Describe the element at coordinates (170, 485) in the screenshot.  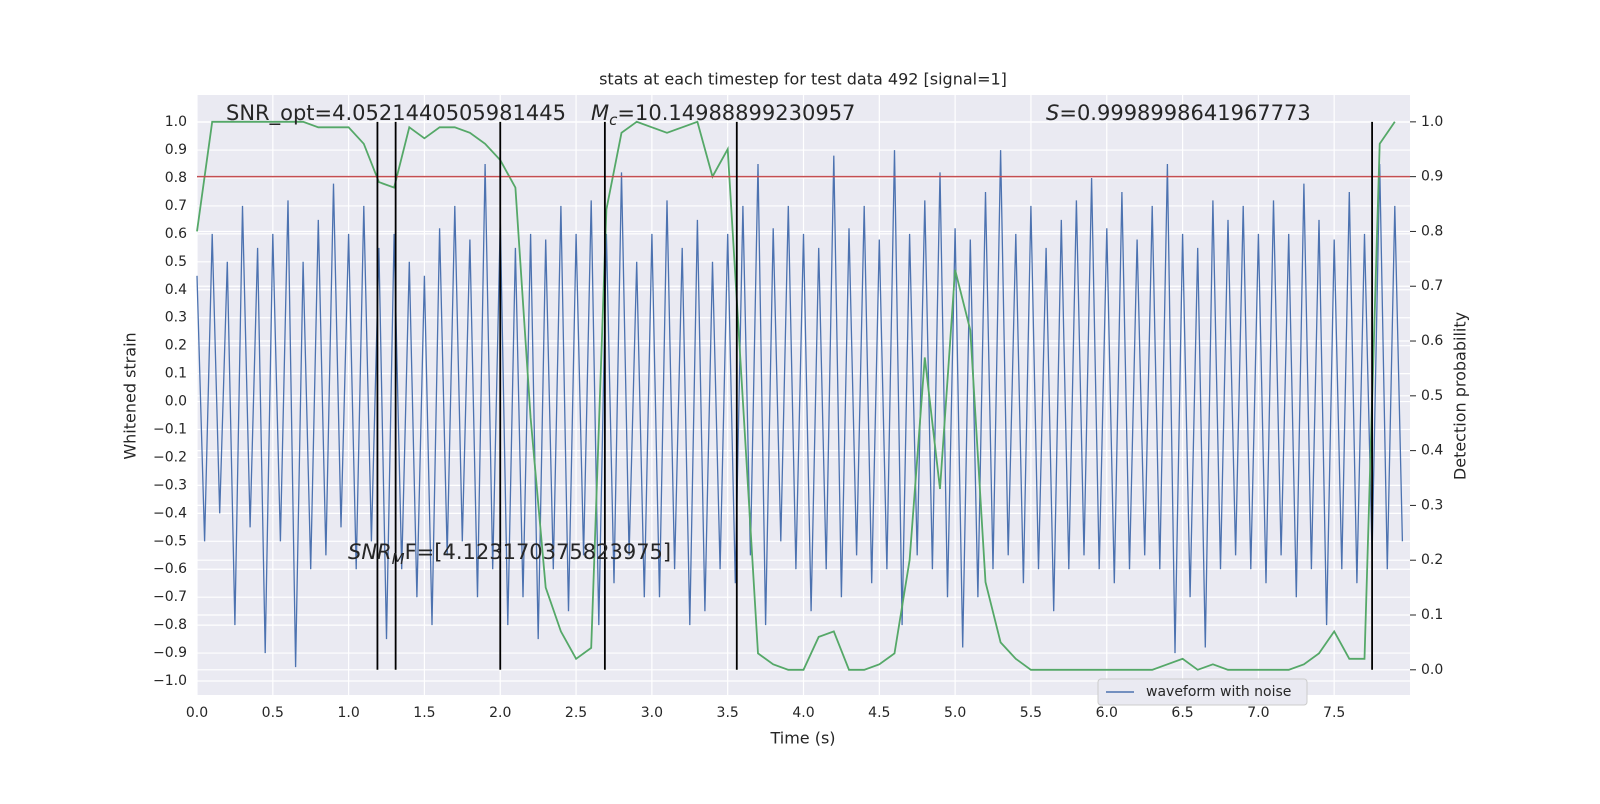
I see `y-tick-label: −0.3` at that location.